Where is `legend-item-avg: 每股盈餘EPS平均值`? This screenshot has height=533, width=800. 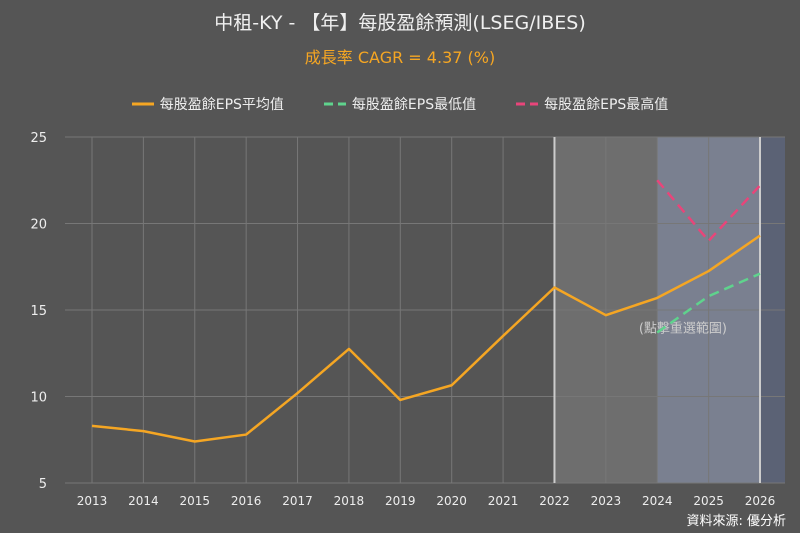
legend-item-avg: 每股盈餘EPS平均值 is located at coordinates (207, 105).